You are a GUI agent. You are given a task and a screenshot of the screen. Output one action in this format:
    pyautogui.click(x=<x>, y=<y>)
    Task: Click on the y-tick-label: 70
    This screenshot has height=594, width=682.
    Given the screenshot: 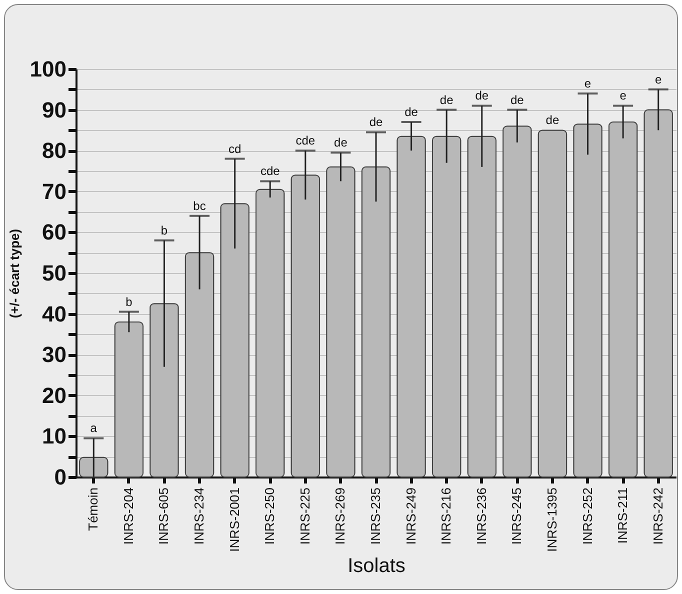 What is the action you would take?
    pyautogui.click(x=54, y=191)
    